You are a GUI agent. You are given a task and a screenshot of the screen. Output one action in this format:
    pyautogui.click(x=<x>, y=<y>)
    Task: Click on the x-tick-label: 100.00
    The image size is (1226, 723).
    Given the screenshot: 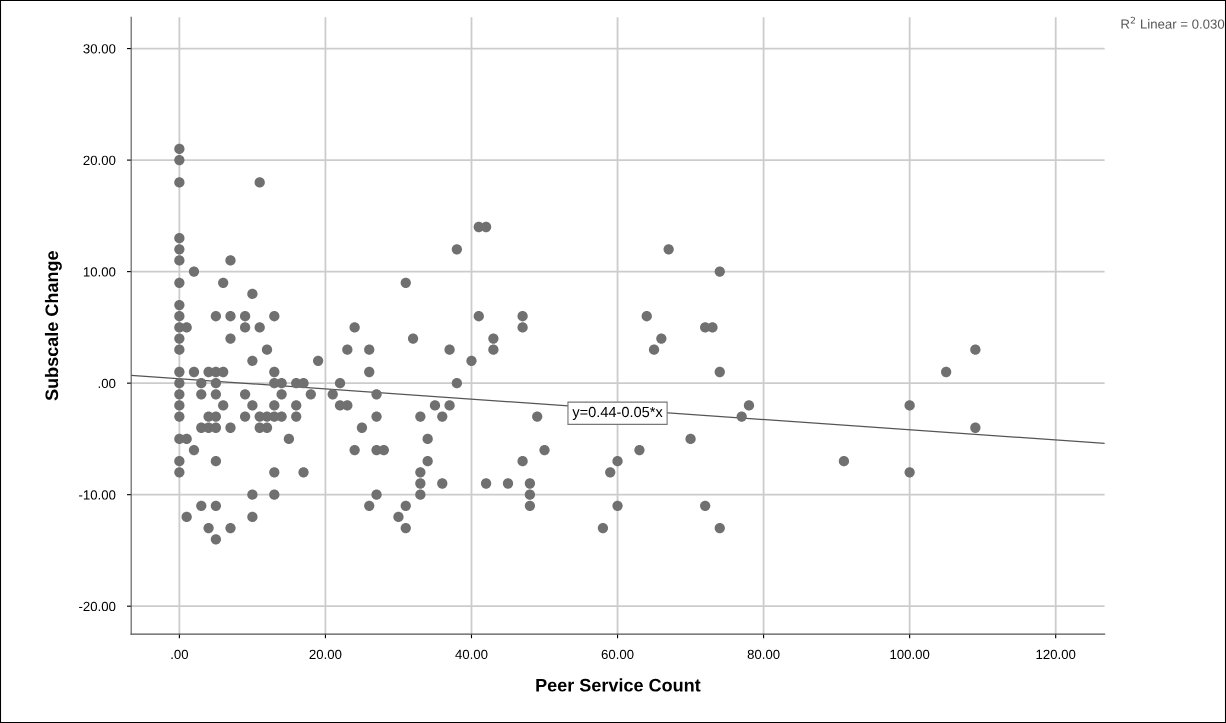 What is the action you would take?
    pyautogui.click(x=910, y=654)
    